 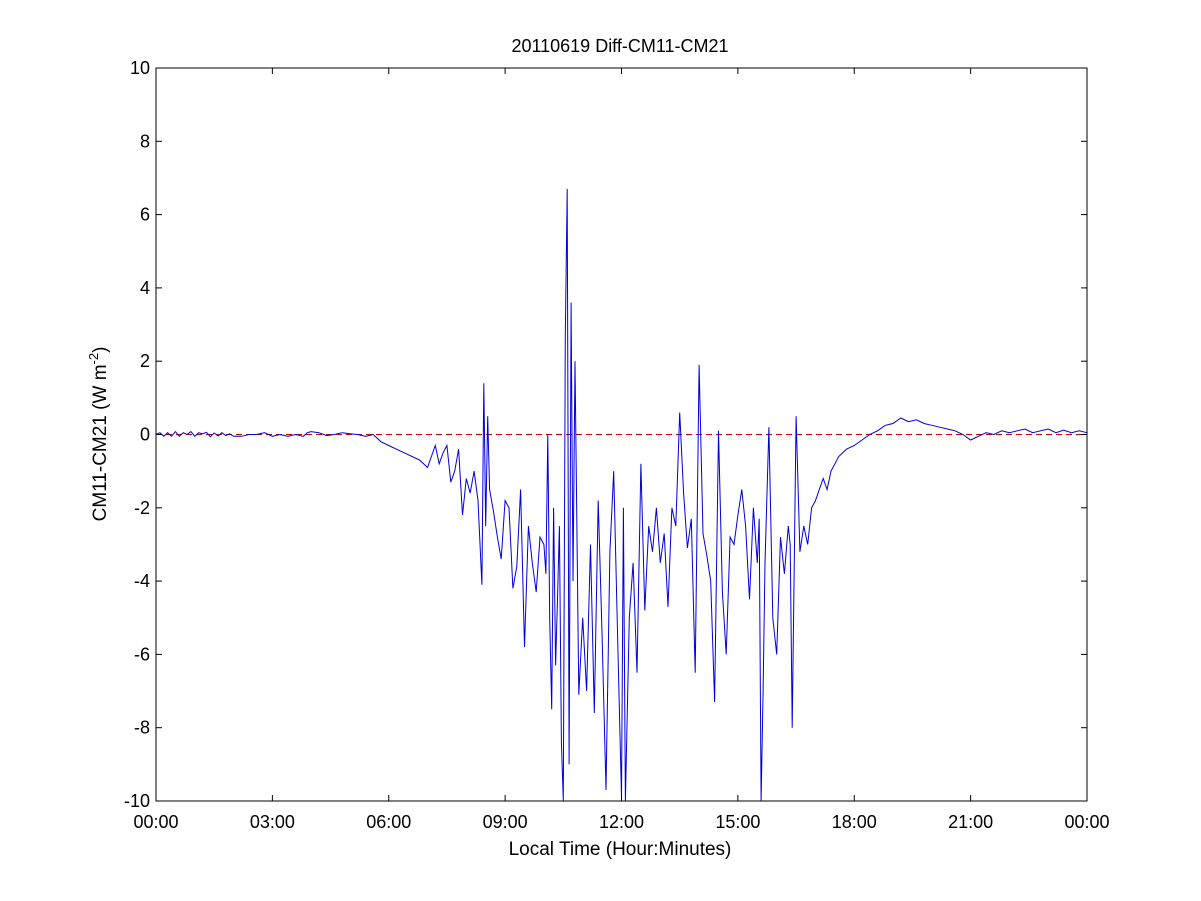 I want to click on y-axis-label-superscript: -2, so click(x=93, y=359).